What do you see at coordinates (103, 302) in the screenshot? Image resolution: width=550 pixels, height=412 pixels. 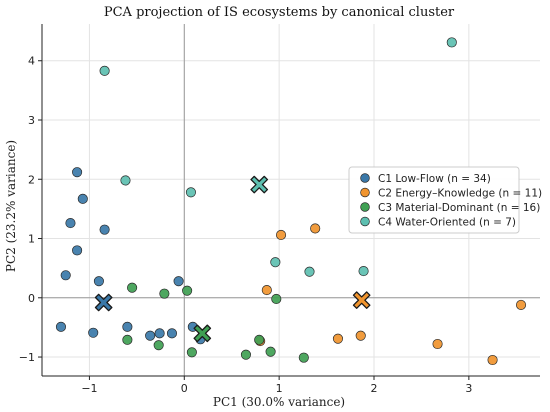 I see `centroid-marker-c1` at bounding box center [103, 302].